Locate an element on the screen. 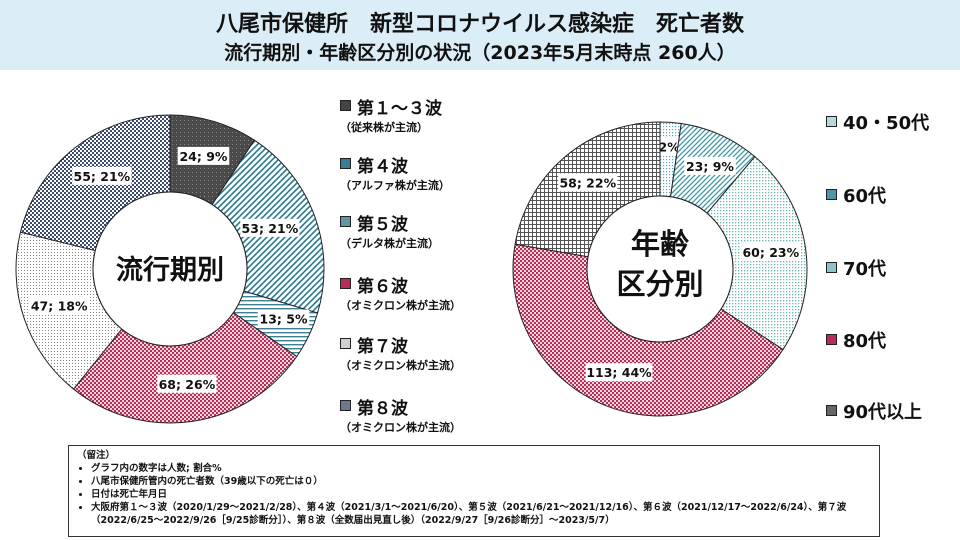 This screenshot has width=960, height=540. note-item: 八尾市保健所管内の死亡者数（39歳以下の死亡は０） is located at coordinates (481, 481).